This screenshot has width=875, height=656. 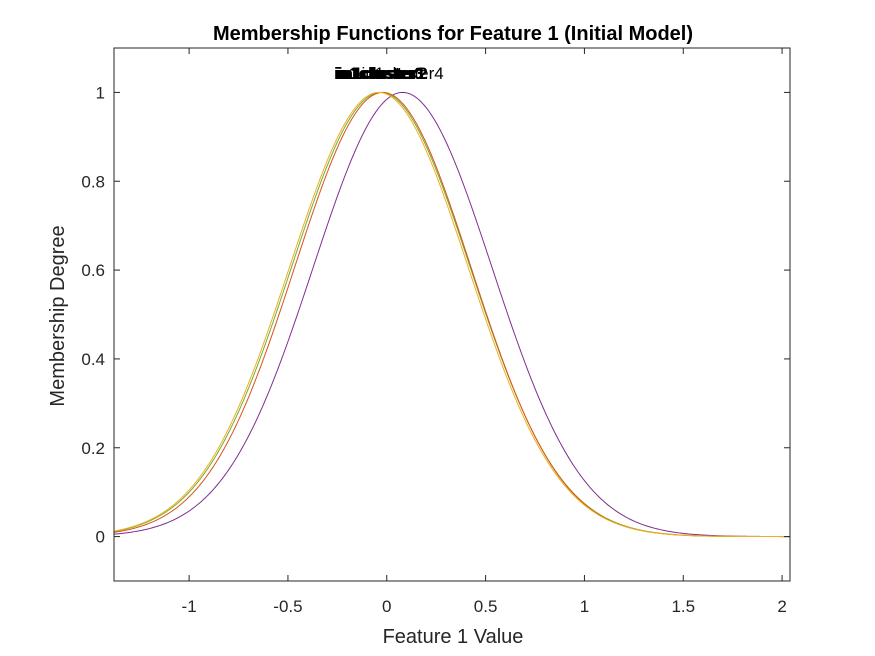 What do you see at coordinates (402, 73) in the screenshot?
I see `mf-label-in1cluster4: in1cluster4` at bounding box center [402, 73].